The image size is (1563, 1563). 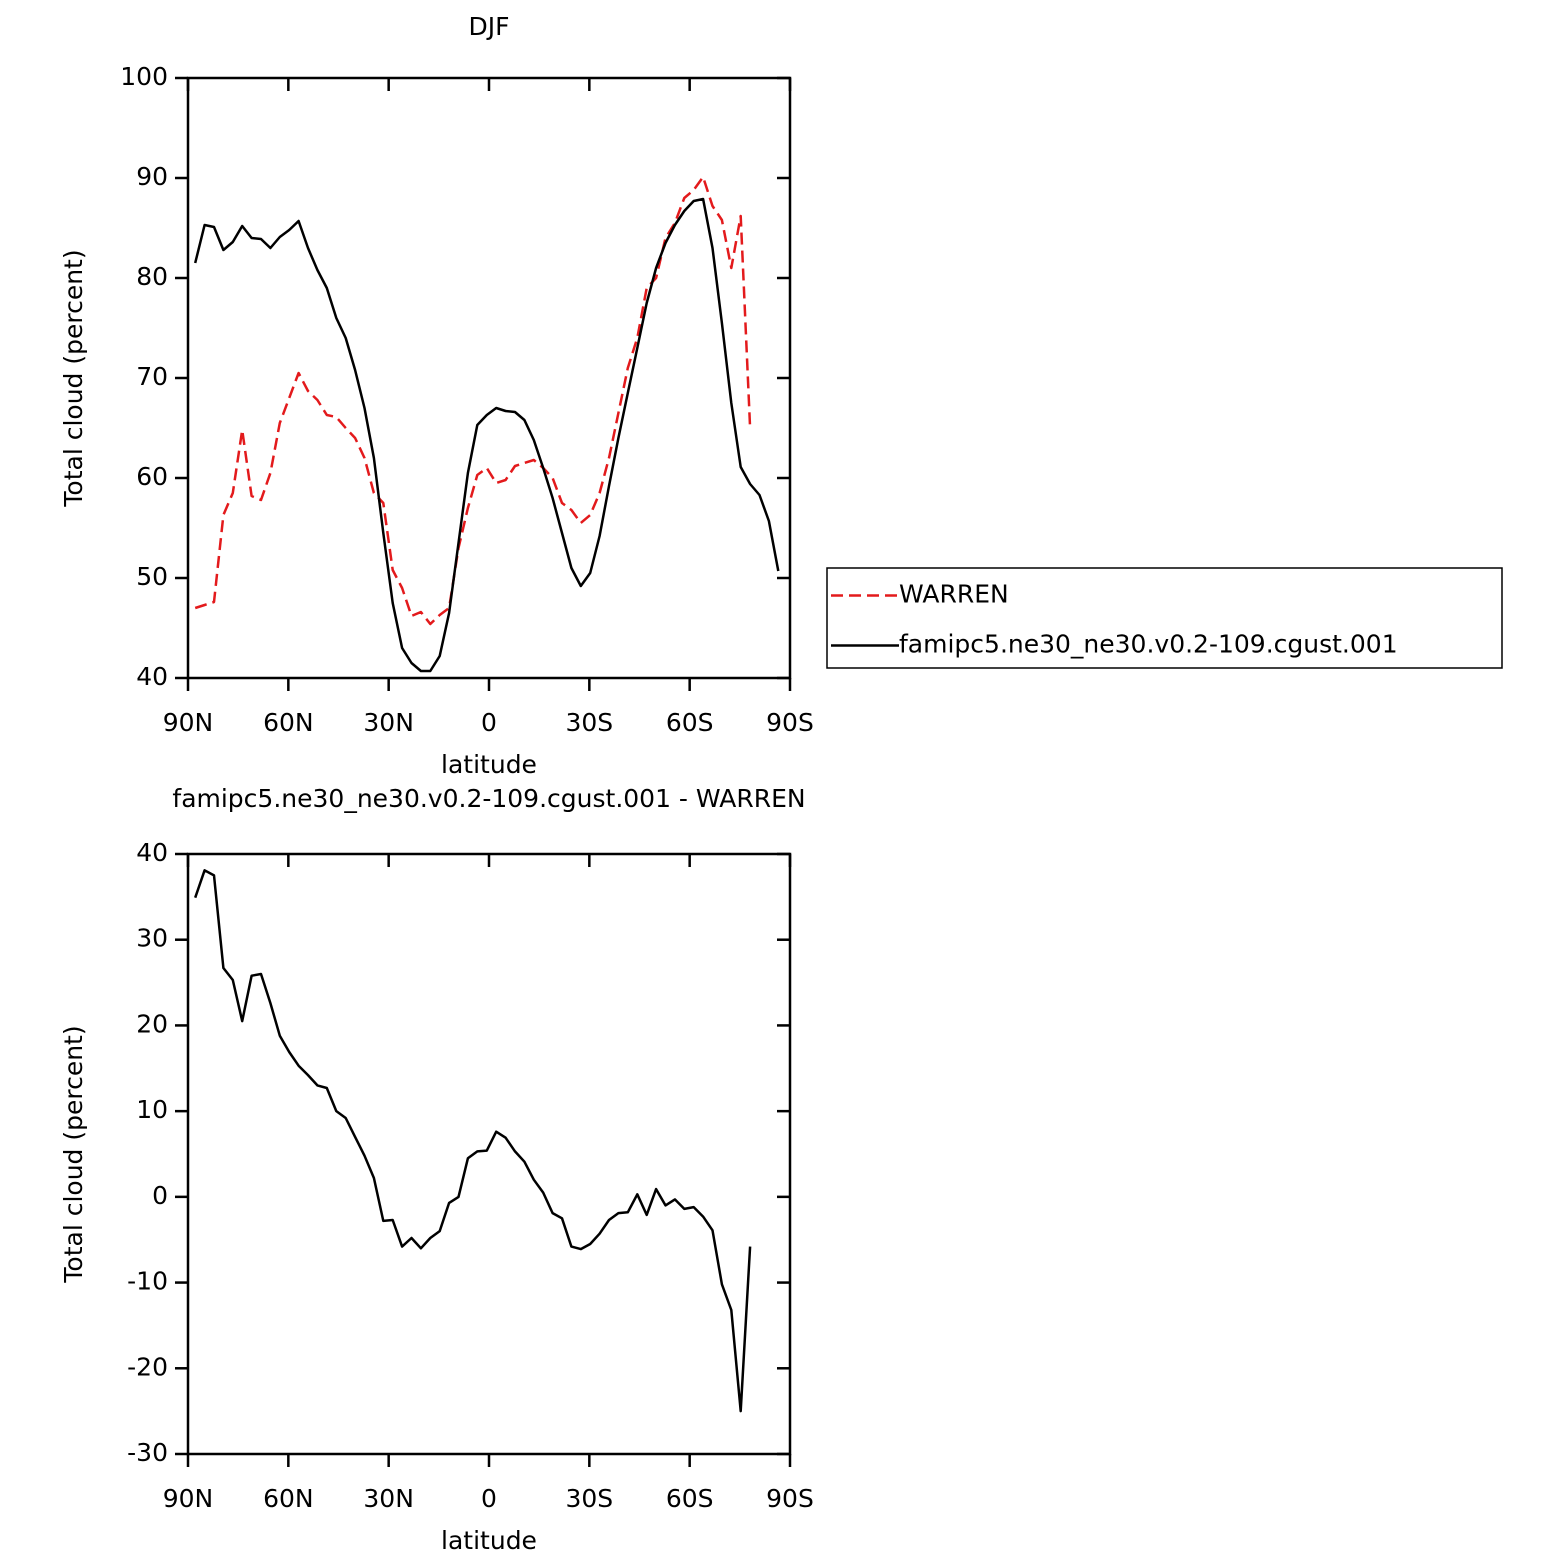 What do you see at coordinates (152, 476) in the screenshot?
I see `y-tick-label: 60` at bounding box center [152, 476].